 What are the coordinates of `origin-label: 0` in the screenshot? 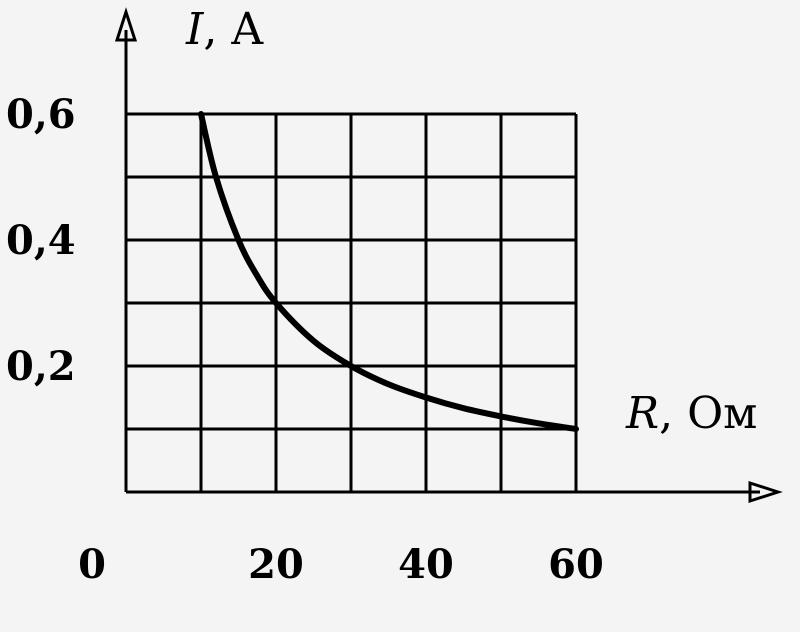 It's located at (92, 564).